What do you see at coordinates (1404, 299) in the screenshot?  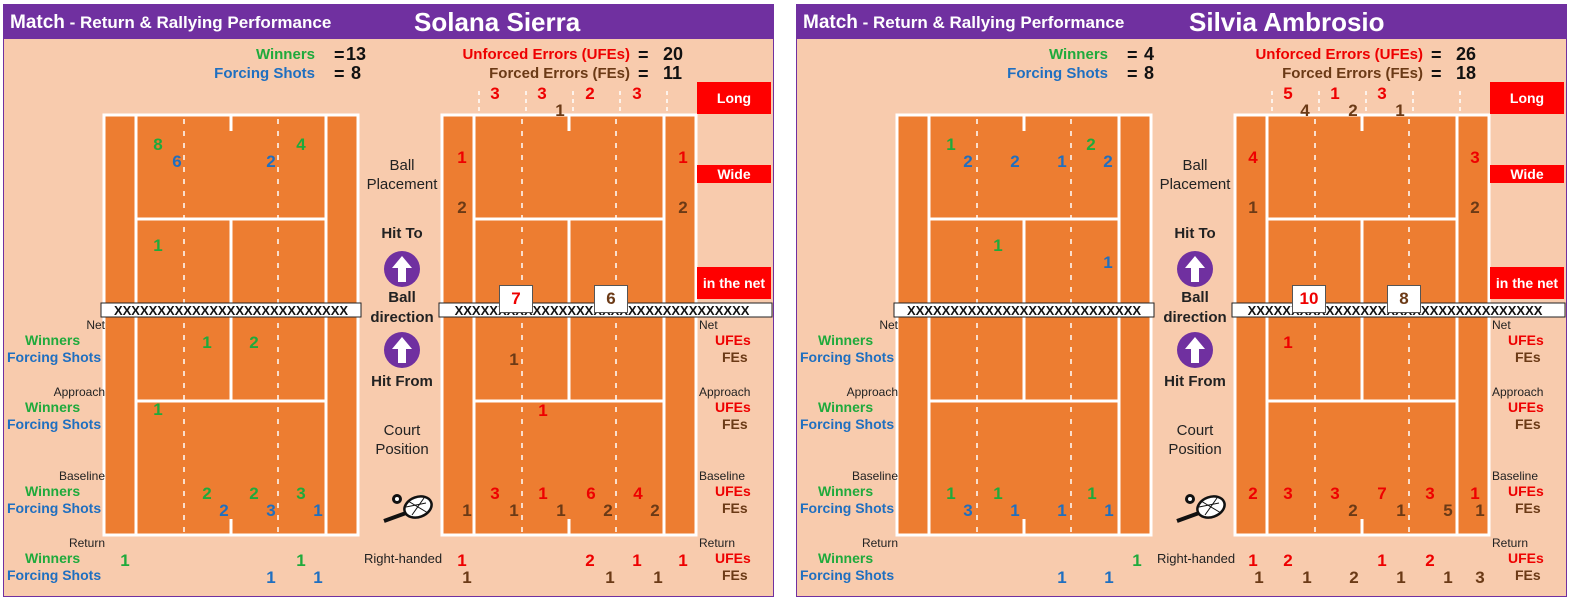 I see `net-fe-box: 8` at bounding box center [1404, 299].